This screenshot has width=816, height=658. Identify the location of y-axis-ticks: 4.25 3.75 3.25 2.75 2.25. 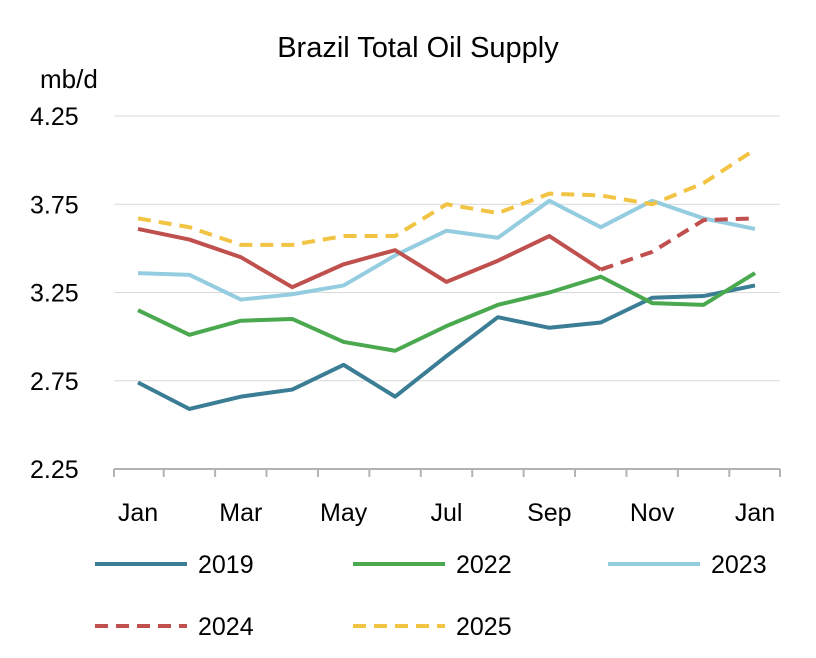
(54, 293).